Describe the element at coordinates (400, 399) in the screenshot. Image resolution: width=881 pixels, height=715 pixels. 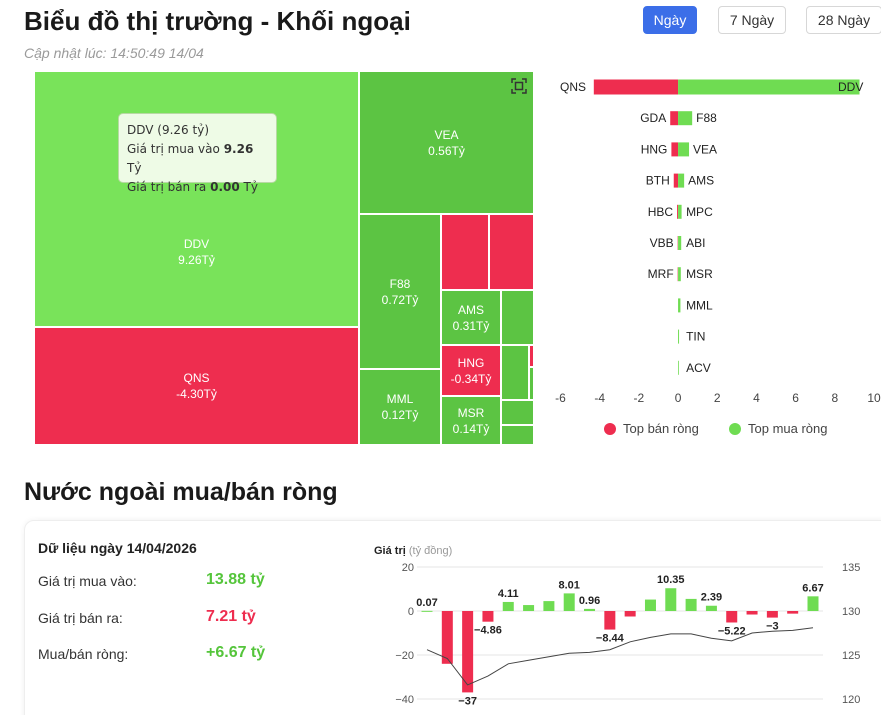
I see `treemap-cell-code: MML` at that location.